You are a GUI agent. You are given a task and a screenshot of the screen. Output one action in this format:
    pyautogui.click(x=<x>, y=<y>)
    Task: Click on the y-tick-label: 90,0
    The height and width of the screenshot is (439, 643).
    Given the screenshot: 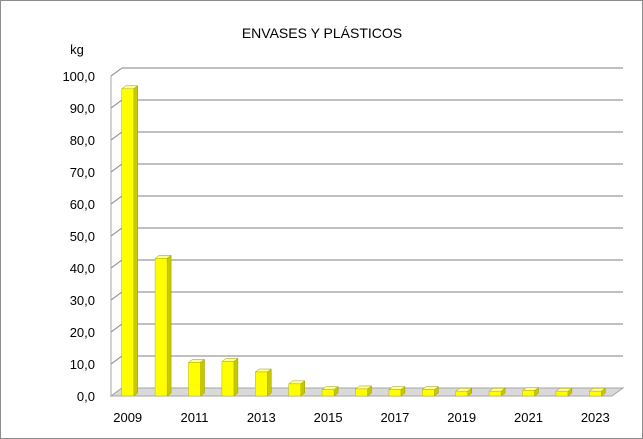 What is the action you would take?
    pyautogui.click(x=82, y=108)
    